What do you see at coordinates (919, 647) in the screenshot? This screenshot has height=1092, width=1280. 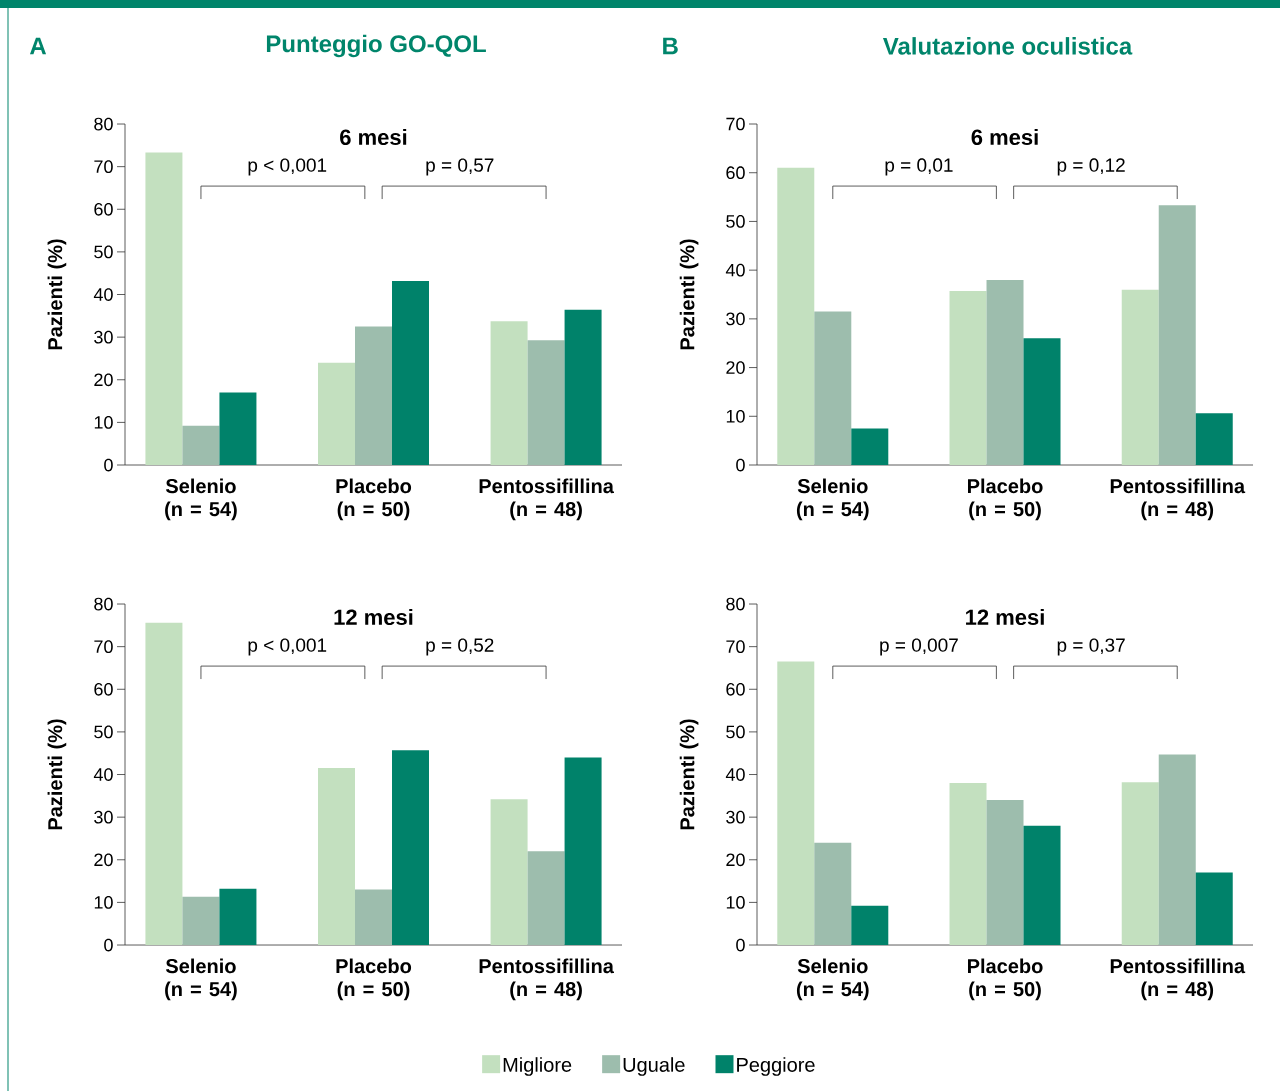 I see `annotation: p = 0,007` at bounding box center [919, 647].